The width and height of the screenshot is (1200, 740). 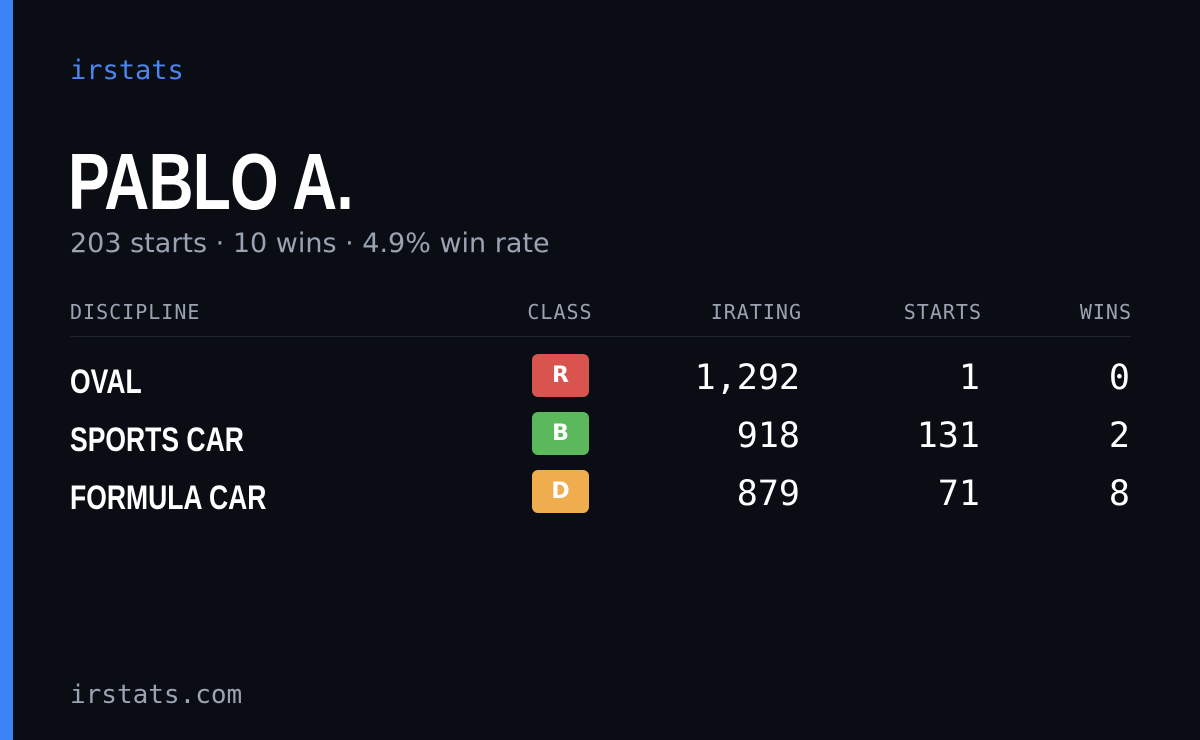 What do you see at coordinates (600, 383) in the screenshot?
I see `table-row-oval: OVAL R 1,292 1 0` at bounding box center [600, 383].